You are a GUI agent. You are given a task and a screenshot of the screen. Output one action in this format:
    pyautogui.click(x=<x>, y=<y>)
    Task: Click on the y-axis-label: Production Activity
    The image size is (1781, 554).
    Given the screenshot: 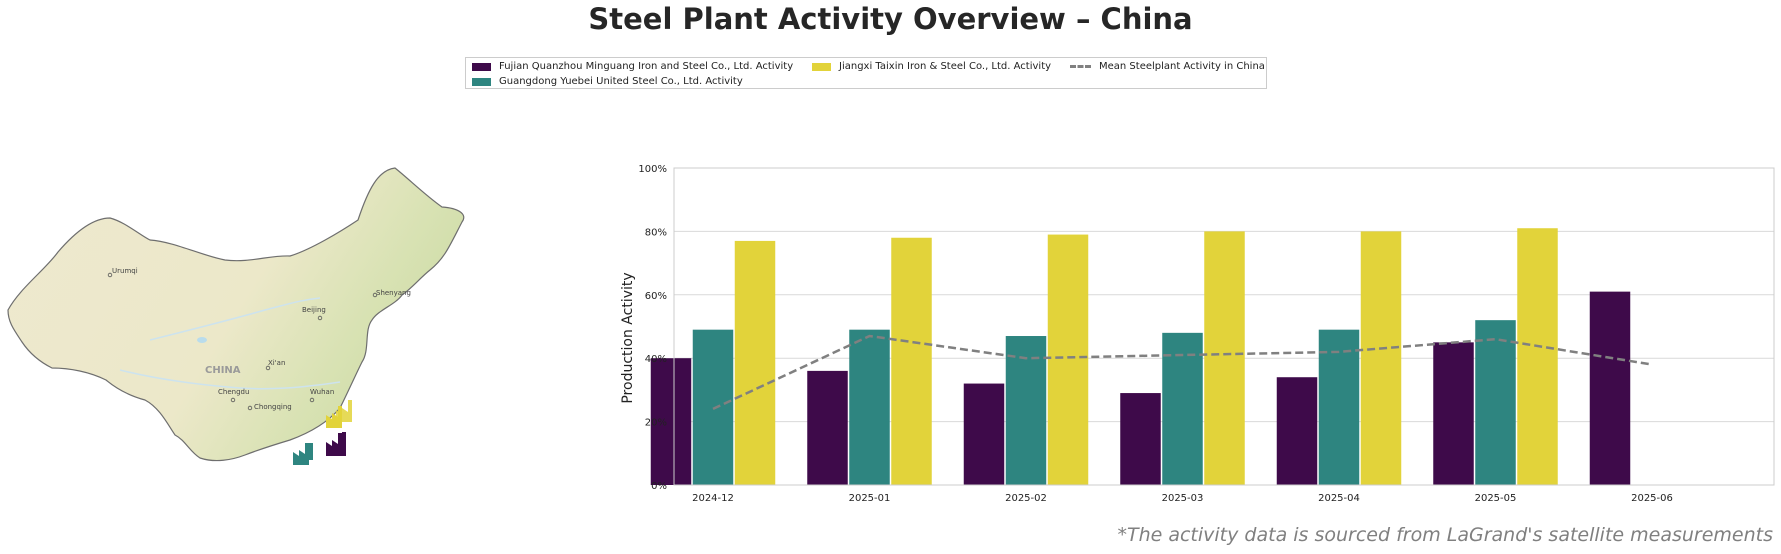 What is the action you would take?
    pyautogui.click(x=628, y=337)
    